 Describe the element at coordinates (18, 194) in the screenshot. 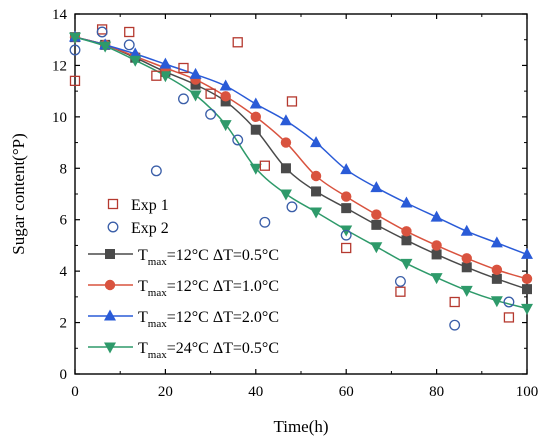

I see `y-axis-title: Sugar content(°P)` at that location.